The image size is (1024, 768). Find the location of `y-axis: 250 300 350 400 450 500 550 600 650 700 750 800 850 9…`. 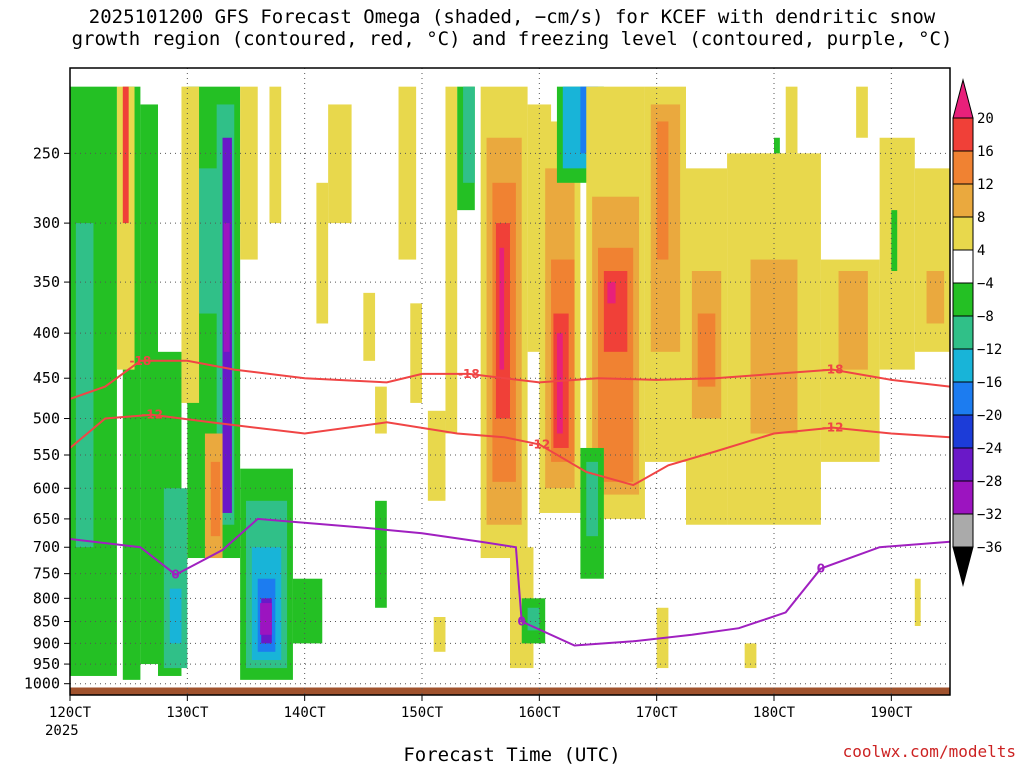

y-axis: 250 300 350 400 450 500 550 600 650 700 750 800 850 9… is located at coordinates (47, 418).